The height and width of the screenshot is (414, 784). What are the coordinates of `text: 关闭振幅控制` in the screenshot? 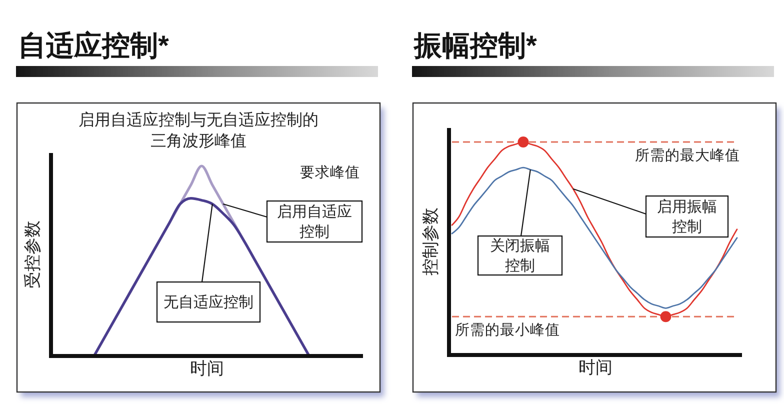 It's located at (520, 256).